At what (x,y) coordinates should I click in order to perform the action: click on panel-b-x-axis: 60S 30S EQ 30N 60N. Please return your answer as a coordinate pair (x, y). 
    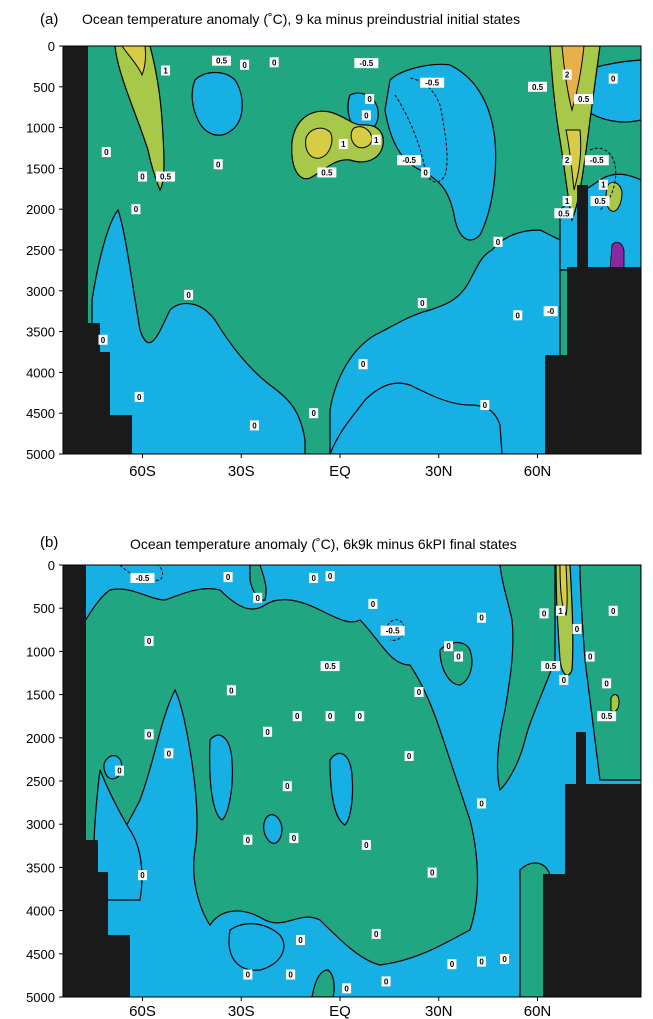
    Looking at the image, I should click on (340, 1008).